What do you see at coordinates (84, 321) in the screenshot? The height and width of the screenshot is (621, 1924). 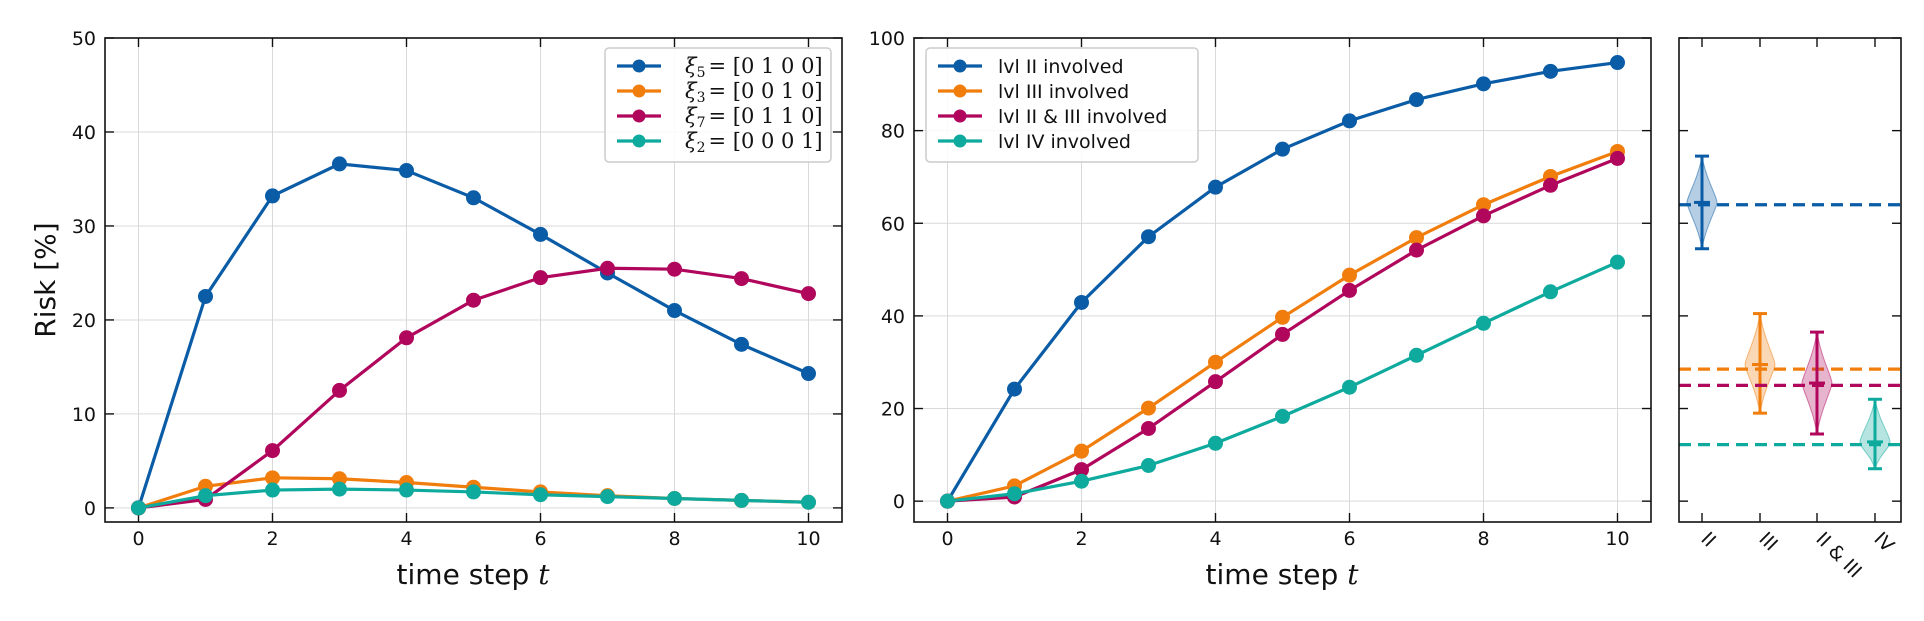 I see `y-tick-label: 20` at bounding box center [84, 321].